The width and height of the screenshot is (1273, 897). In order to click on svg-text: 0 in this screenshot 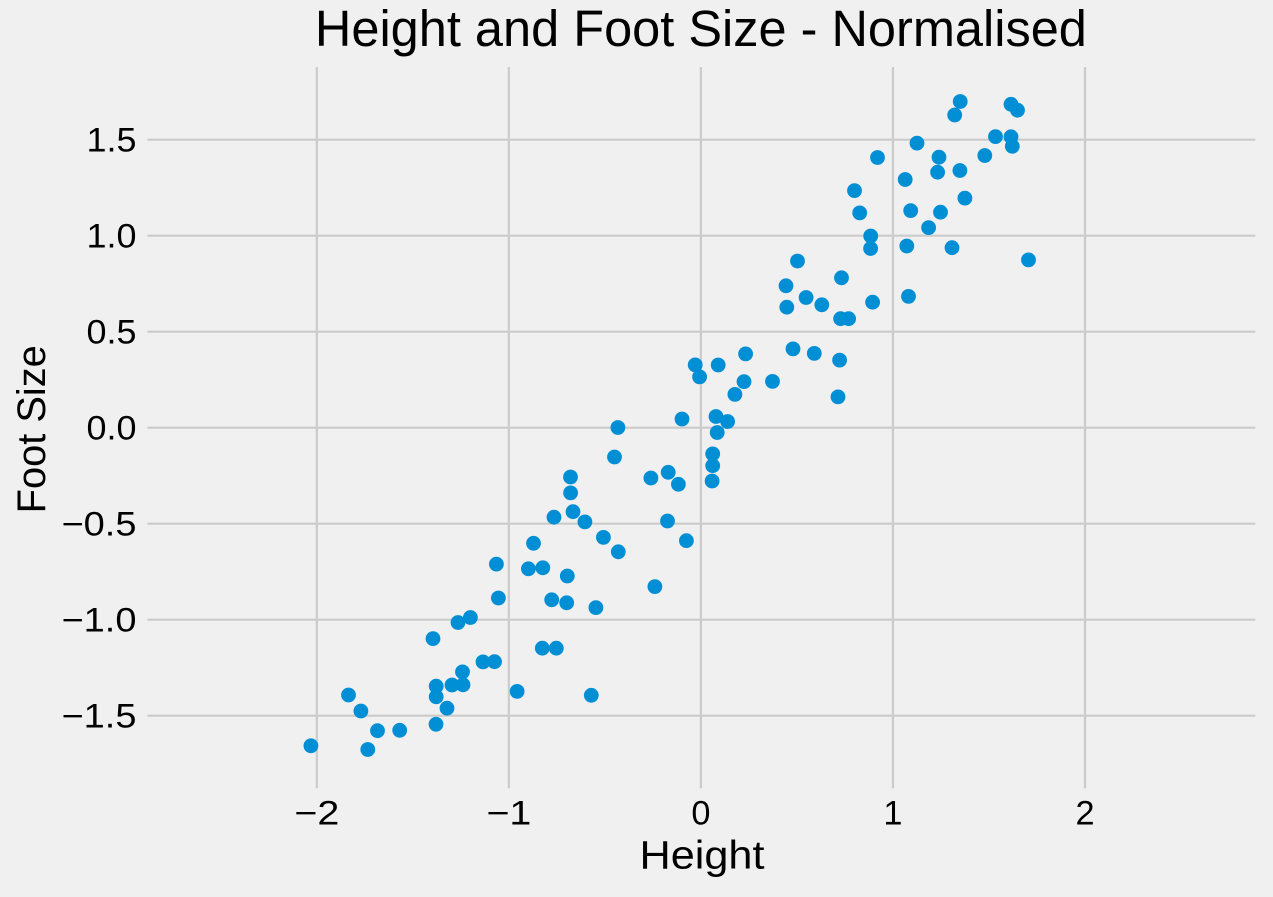, I will do `click(700, 813)`.